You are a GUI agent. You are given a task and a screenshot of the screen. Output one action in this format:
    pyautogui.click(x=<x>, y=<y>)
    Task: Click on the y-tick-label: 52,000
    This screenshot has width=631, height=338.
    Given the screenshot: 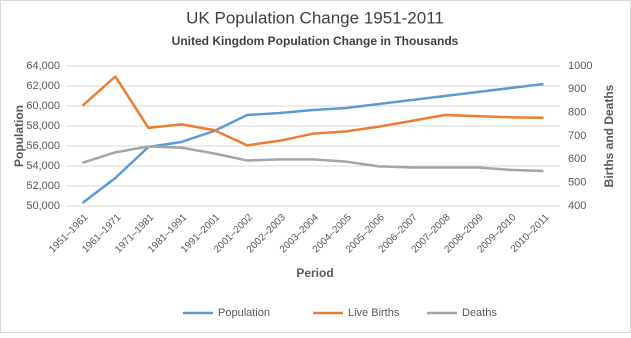 What is the action you would take?
    pyautogui.click(x=43, y=186)
    